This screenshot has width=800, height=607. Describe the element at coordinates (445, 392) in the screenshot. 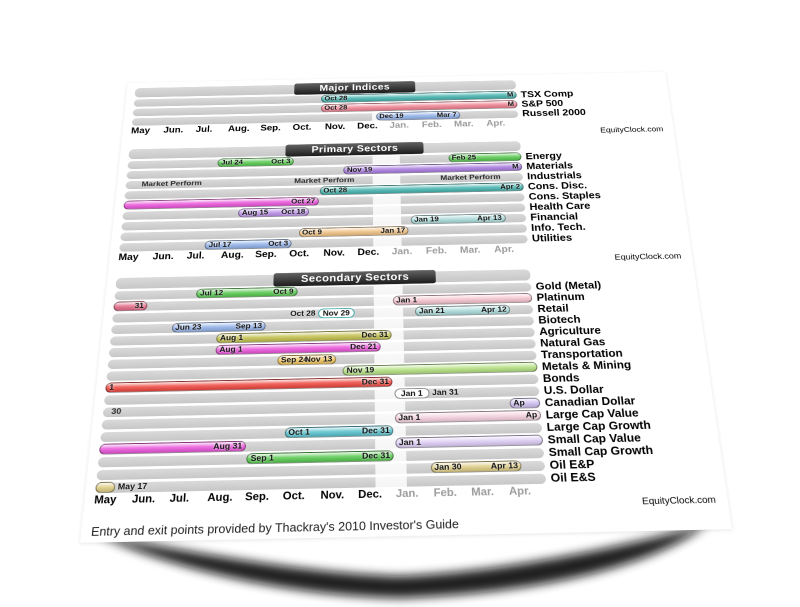

I see `bar-after-label: Jan 31` at that location.